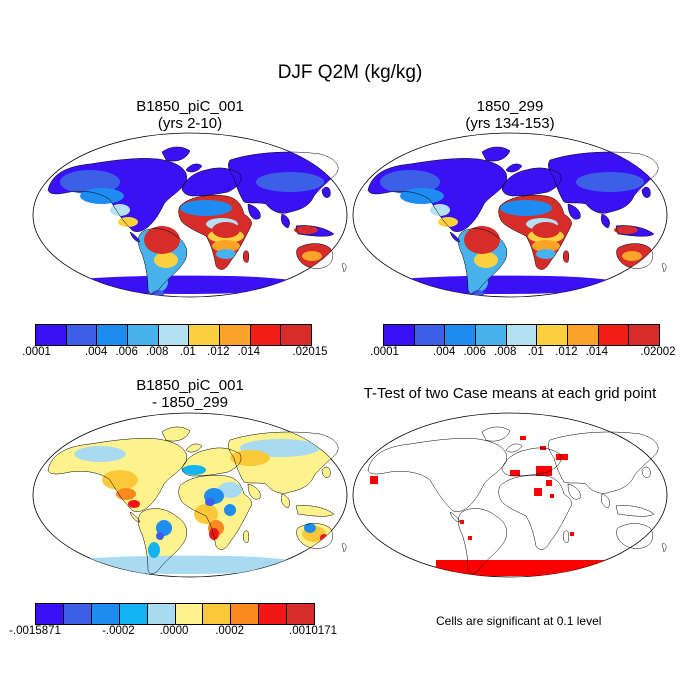 The image size is (700, 700). Describe the element at coordinates (310, 352) in the screenshot. I see `colorbar-label: .02015` at that location.